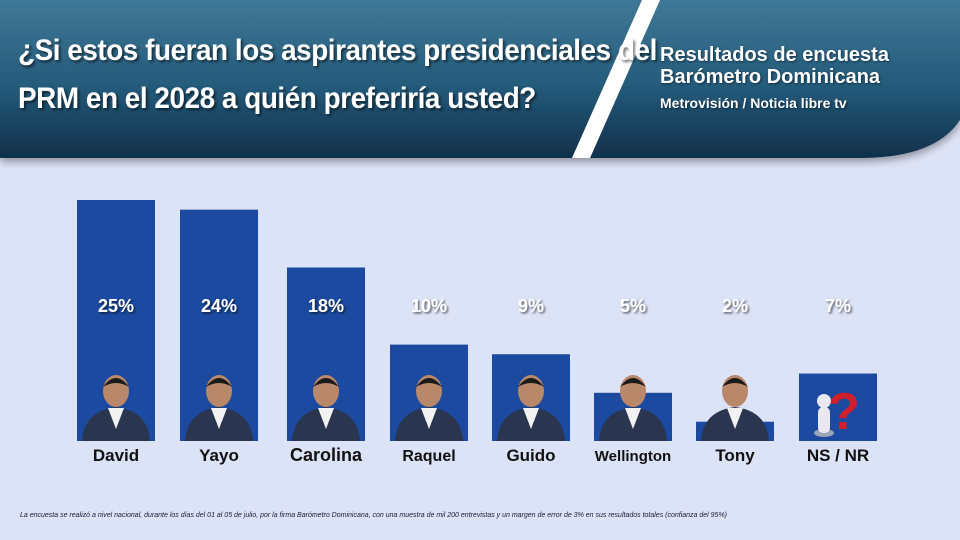 This screenshot has height=540, width=960. I want to click on chart-title-line-2: PRM en el 2028 a quién preferiría usted?, so click(277, 98).